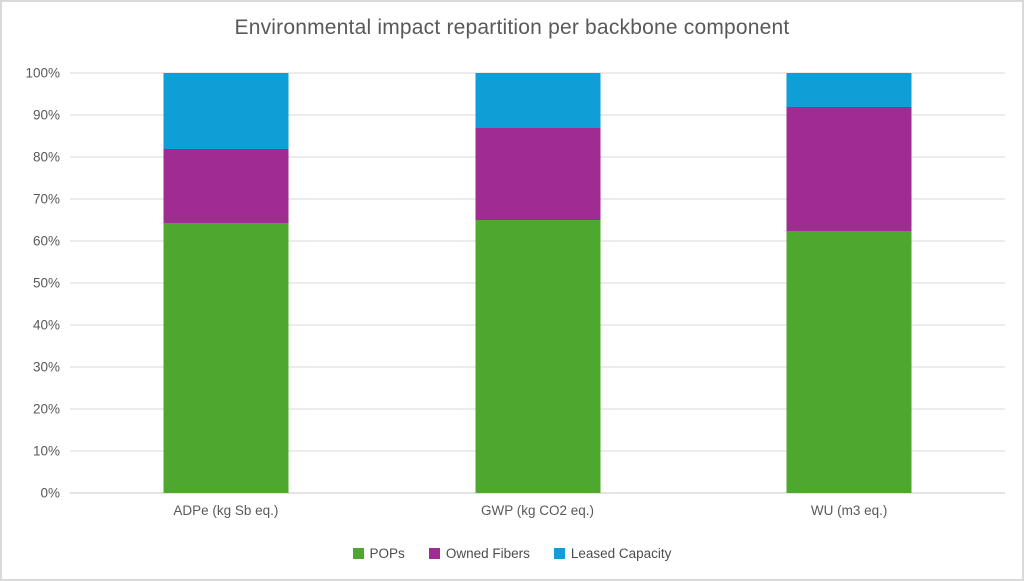 This screenshot has width=1024, height=581. I want to click on x-category-label: ADPe (kg Sb eq.), so click(226, 510).